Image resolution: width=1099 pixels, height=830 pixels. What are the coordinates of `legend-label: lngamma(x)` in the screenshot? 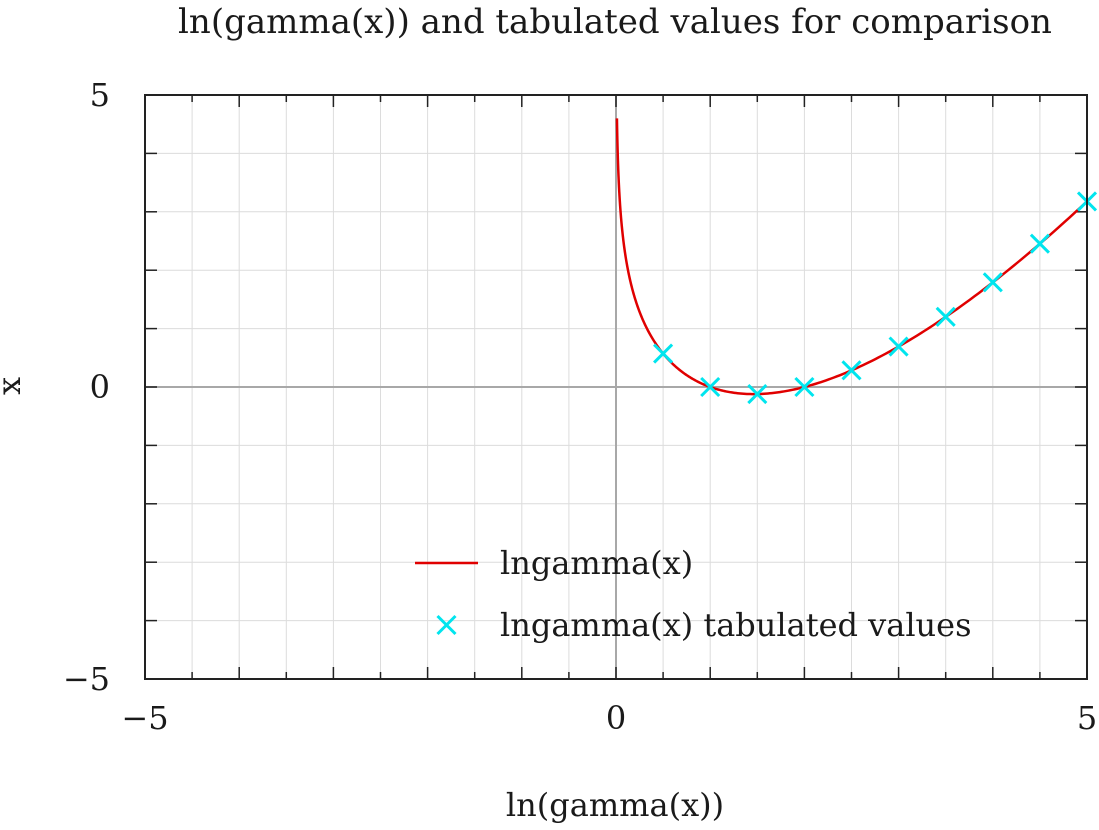 It's located at (596, 563).